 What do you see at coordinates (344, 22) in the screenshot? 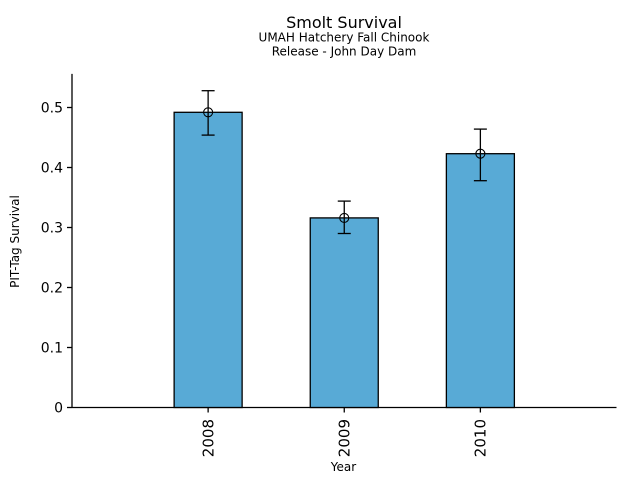
I see `chart-title: Smolt Survival` at bounding box center [344, 22].